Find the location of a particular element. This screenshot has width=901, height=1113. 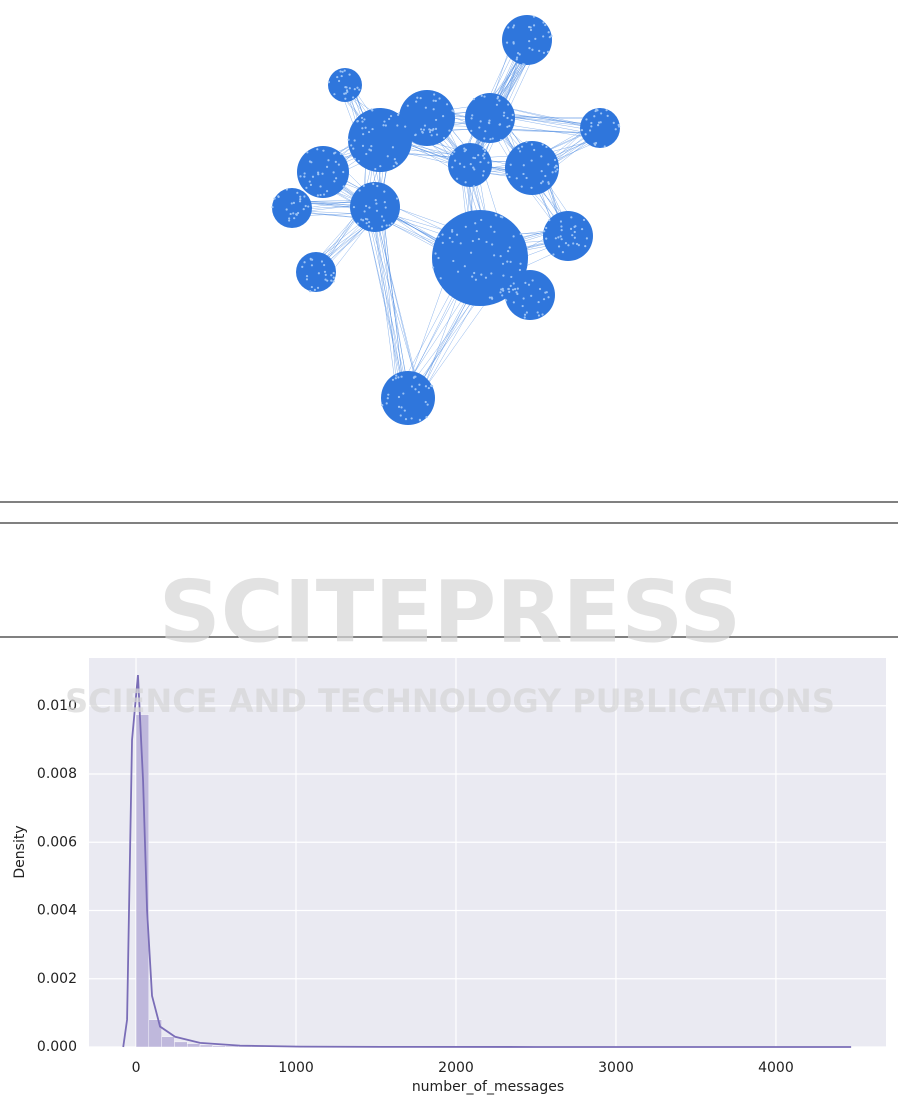

y-tick-label: 0.008 is located at coordinates (57, 774).